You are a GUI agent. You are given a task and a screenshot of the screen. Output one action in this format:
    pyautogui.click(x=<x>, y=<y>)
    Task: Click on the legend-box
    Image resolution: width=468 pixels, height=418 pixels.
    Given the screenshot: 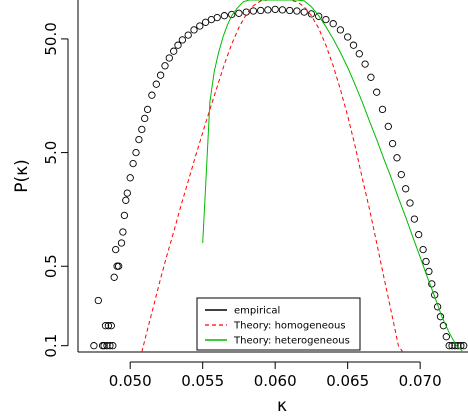 What is the action you would take?
    pyautogui.click(x=278, y=324)
    